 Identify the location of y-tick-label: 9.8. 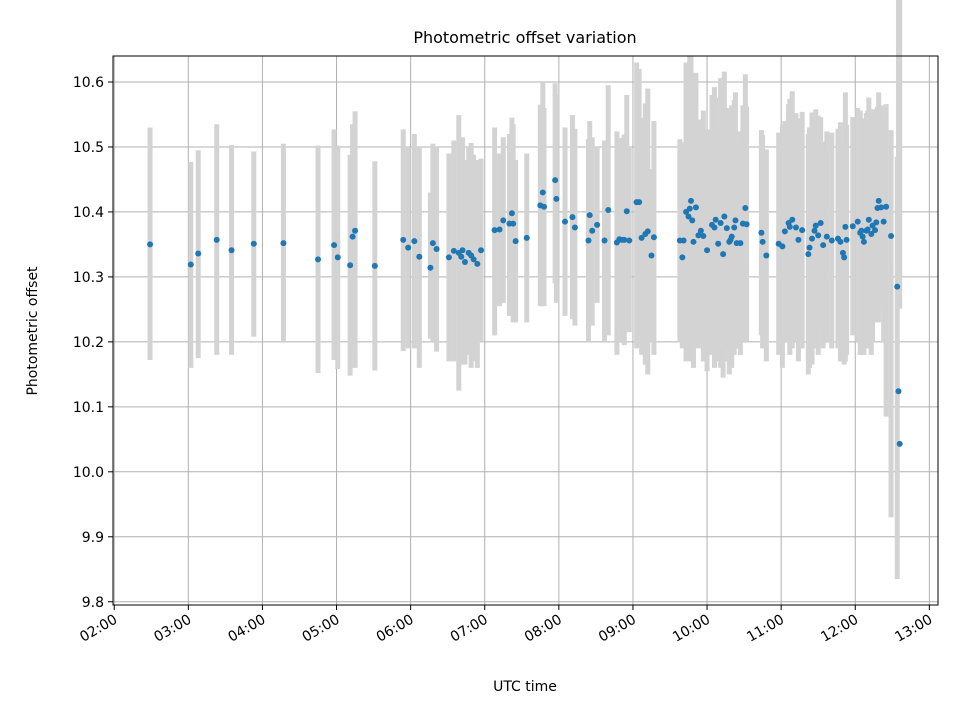
(93, 603).